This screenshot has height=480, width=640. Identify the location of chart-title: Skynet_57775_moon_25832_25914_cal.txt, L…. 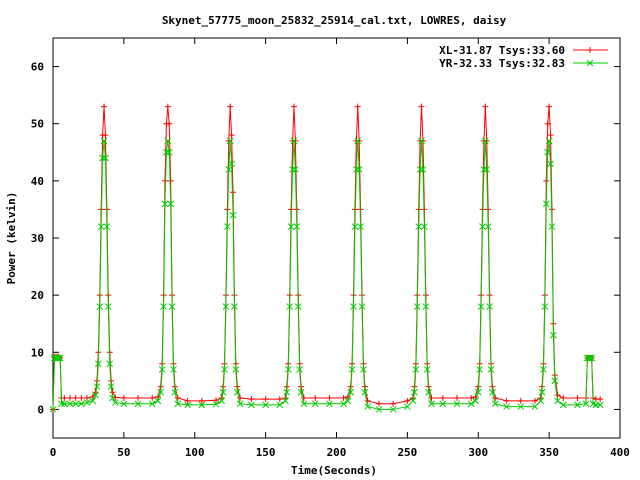
(334, 20).